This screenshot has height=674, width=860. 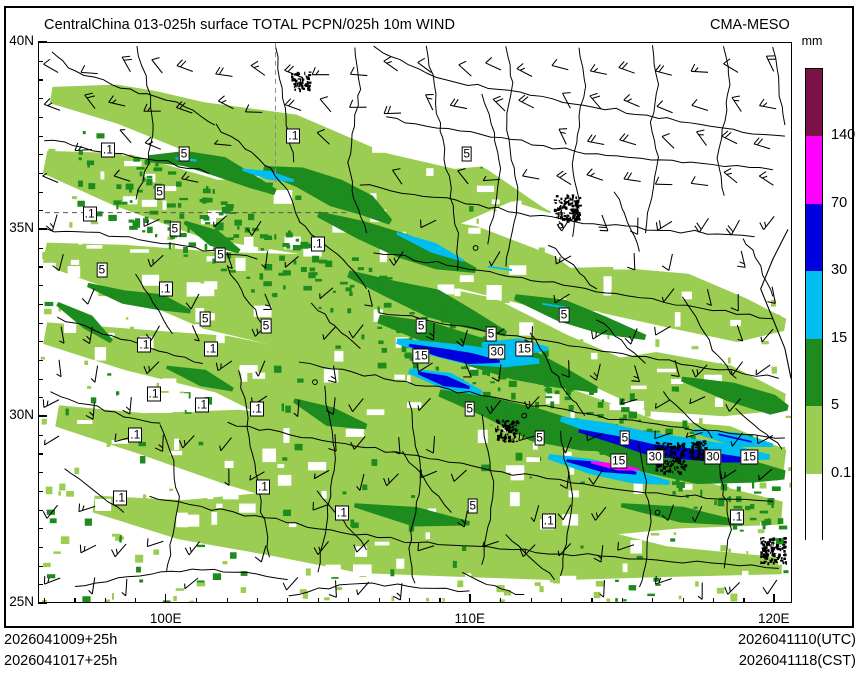 What do you see at coordinates (220, 255) in the screenshot?
I see `contour-label: 5` at bounding box center [220, 255].